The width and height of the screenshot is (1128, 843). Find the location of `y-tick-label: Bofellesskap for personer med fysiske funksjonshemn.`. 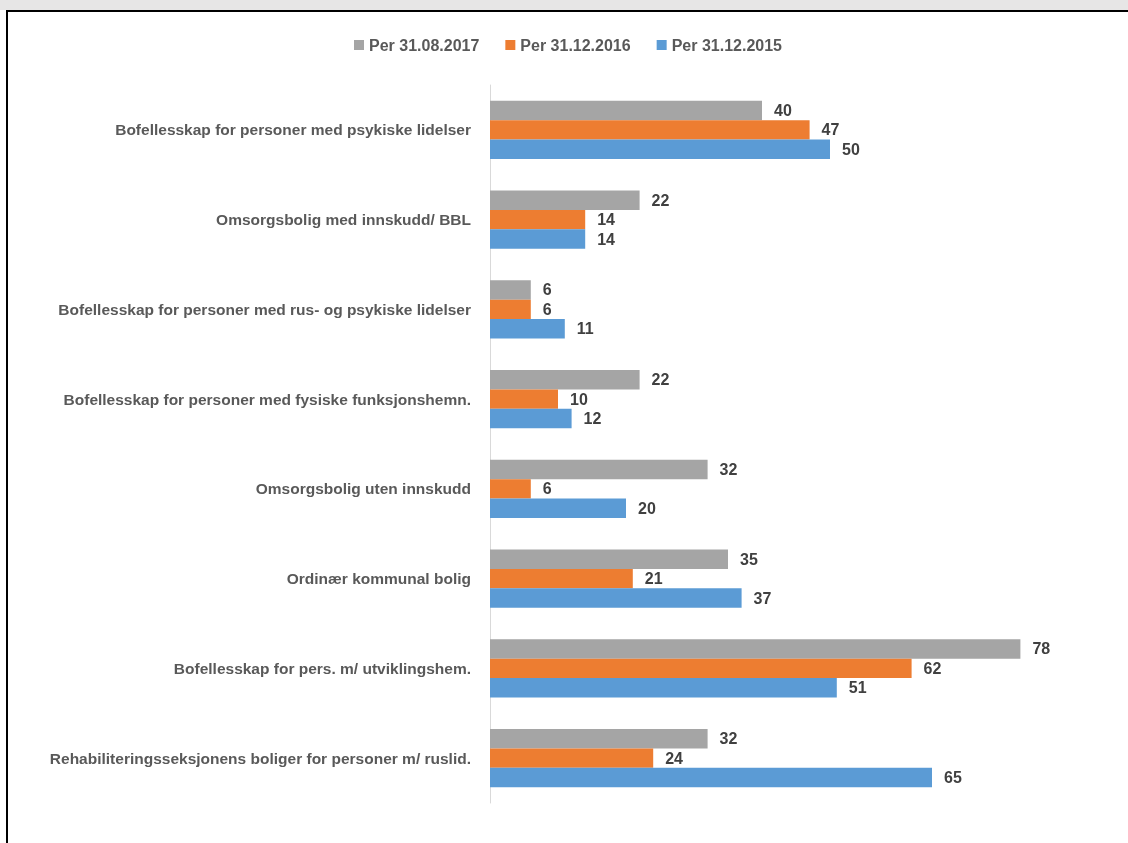

y-tick-label: Bofellesskap for personer med fysiske funksjonshemn. is located at coordinates (267, 399).